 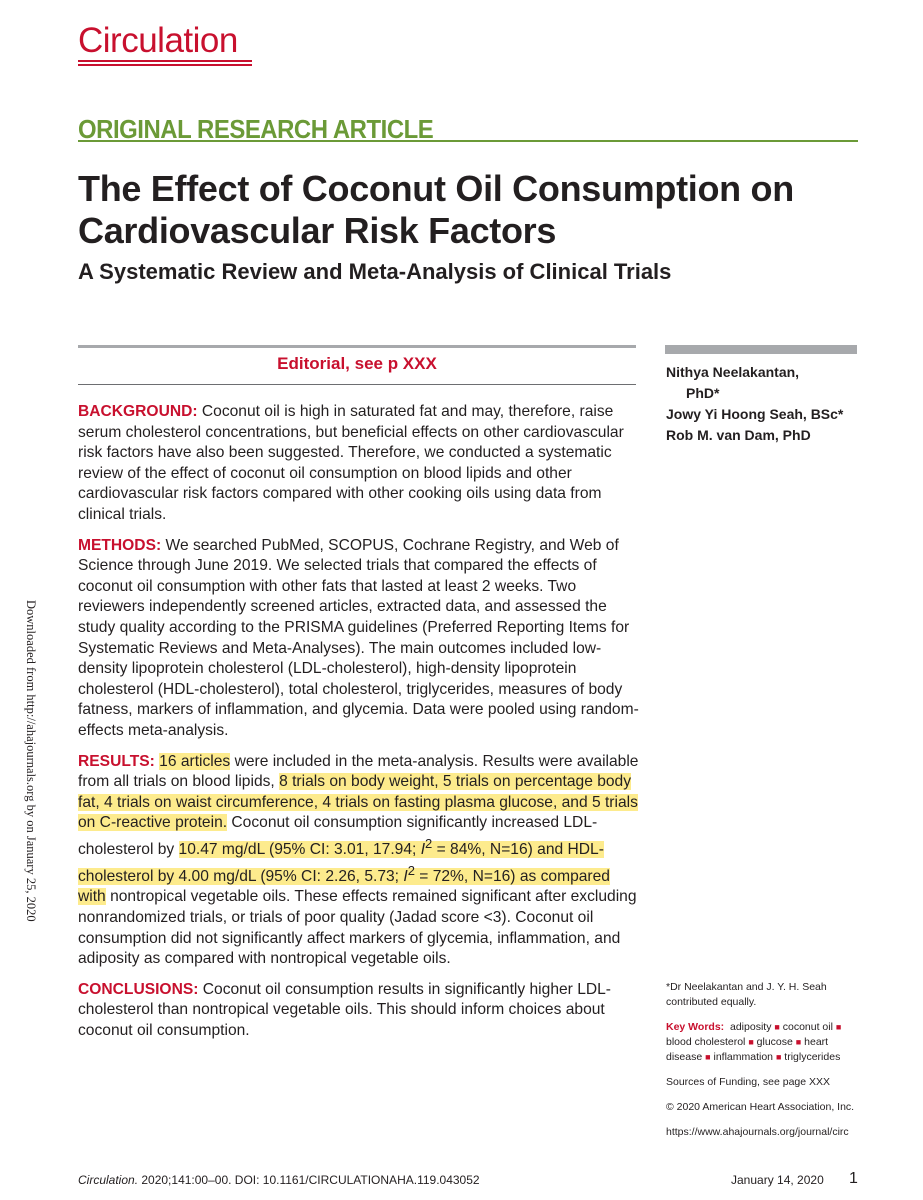 I want to click on footer-journal: Circulation., so click(x=108, y=1180).